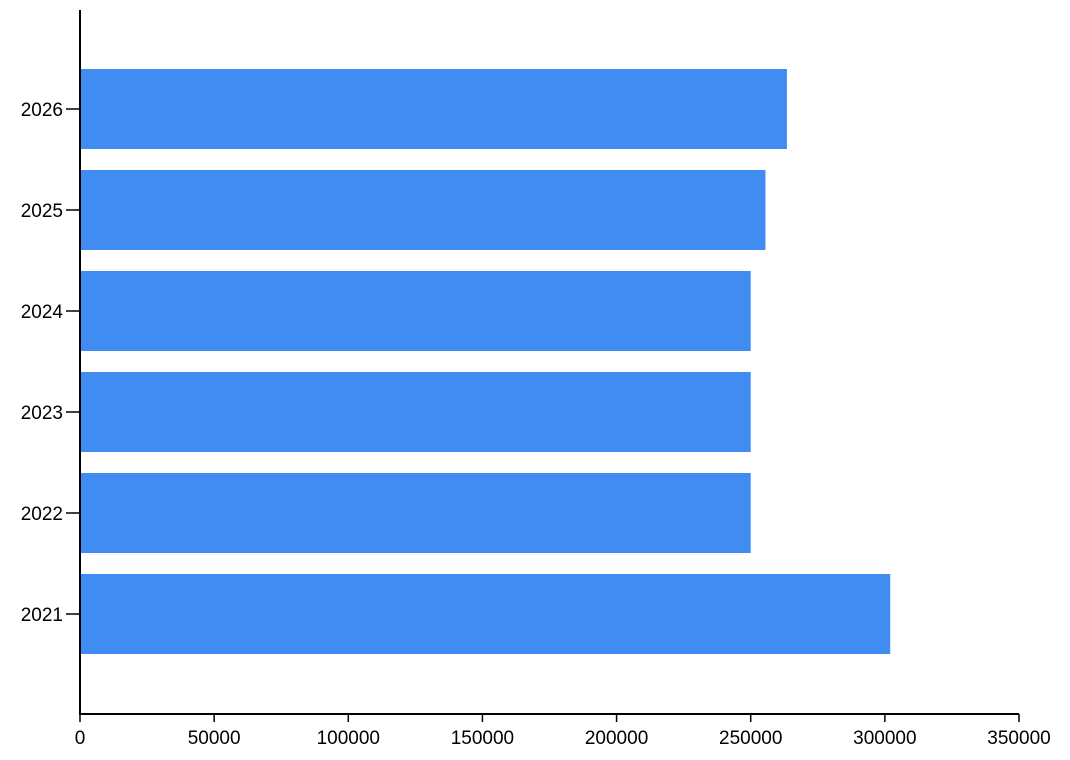 The image size is (1070, 760). What do you see at coordinates (348, 738) in the screenshot?
I see `x-tick-label-100000: 100000` at bounding box center [348, 738].